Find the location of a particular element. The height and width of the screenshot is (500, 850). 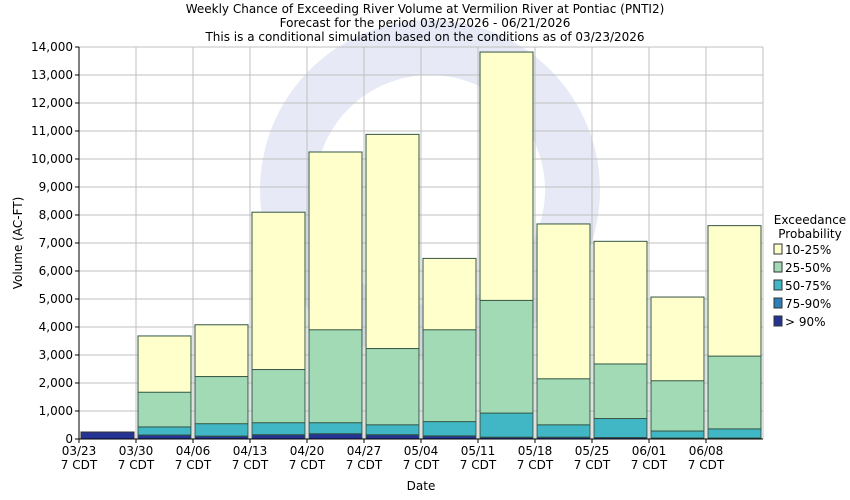

y-axis-label: Volume (AC-FT) is located at coordinates (18, 243).